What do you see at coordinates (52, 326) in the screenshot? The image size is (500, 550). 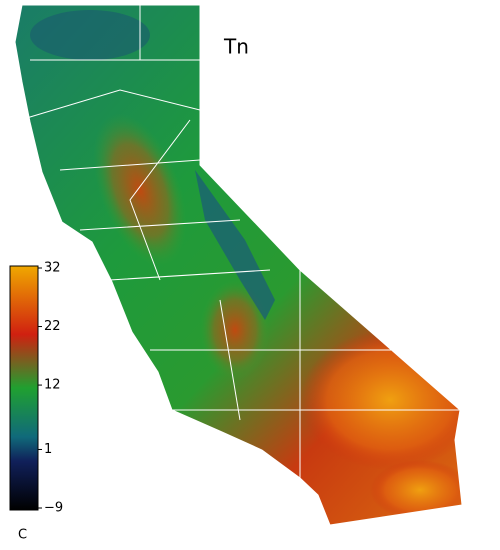 I see `colorbar-tick-label: 22` at bounding box center [52, 326].